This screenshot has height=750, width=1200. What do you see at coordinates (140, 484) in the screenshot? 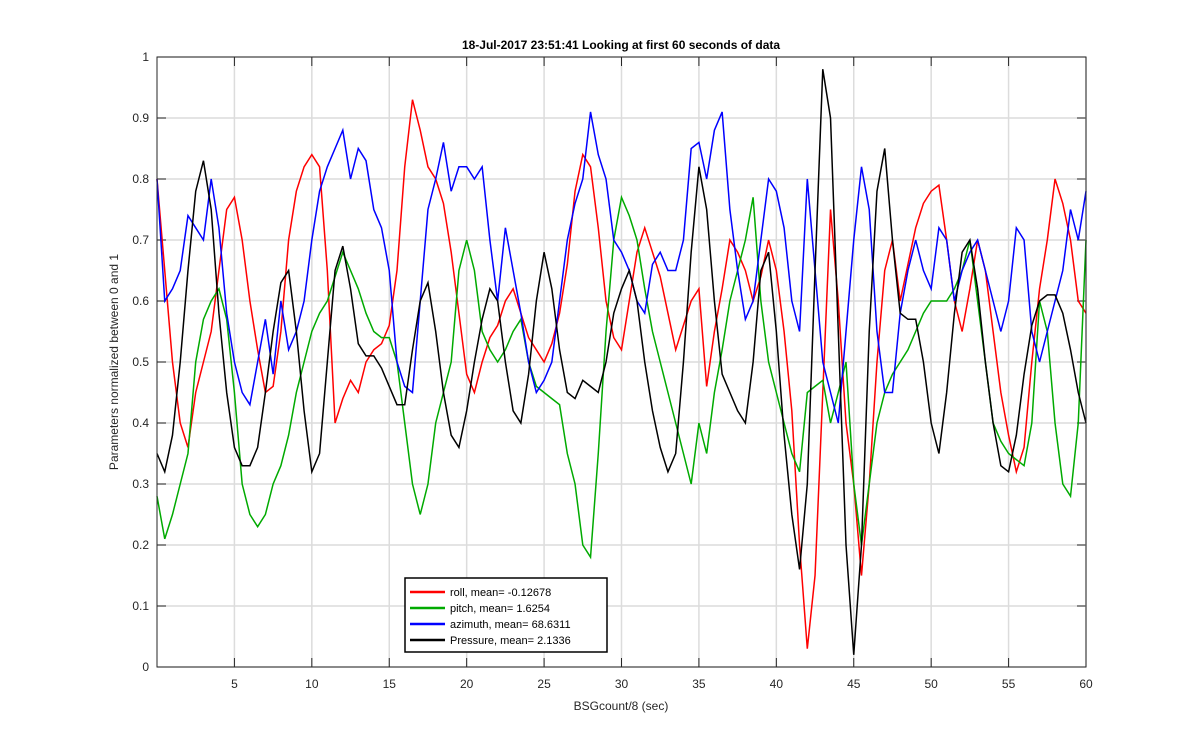
I see `y-tick-label: 0.3` at bounding box center [140, 484].